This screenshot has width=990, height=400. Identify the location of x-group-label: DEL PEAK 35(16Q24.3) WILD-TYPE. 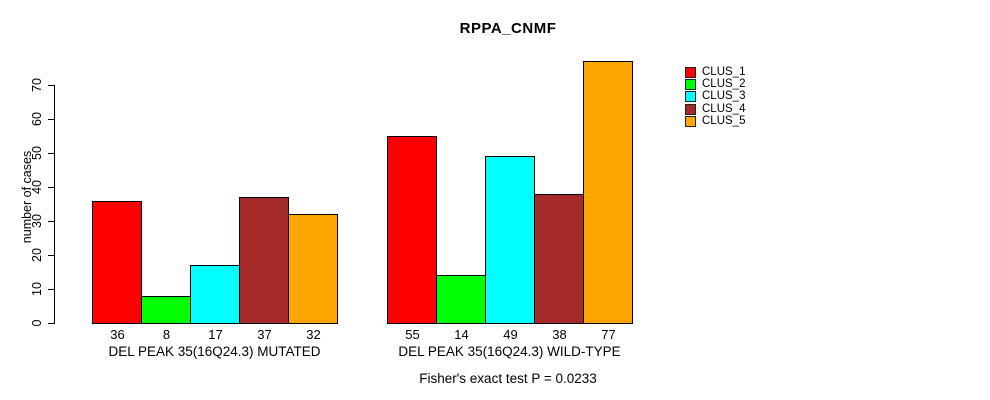
(509, 351).